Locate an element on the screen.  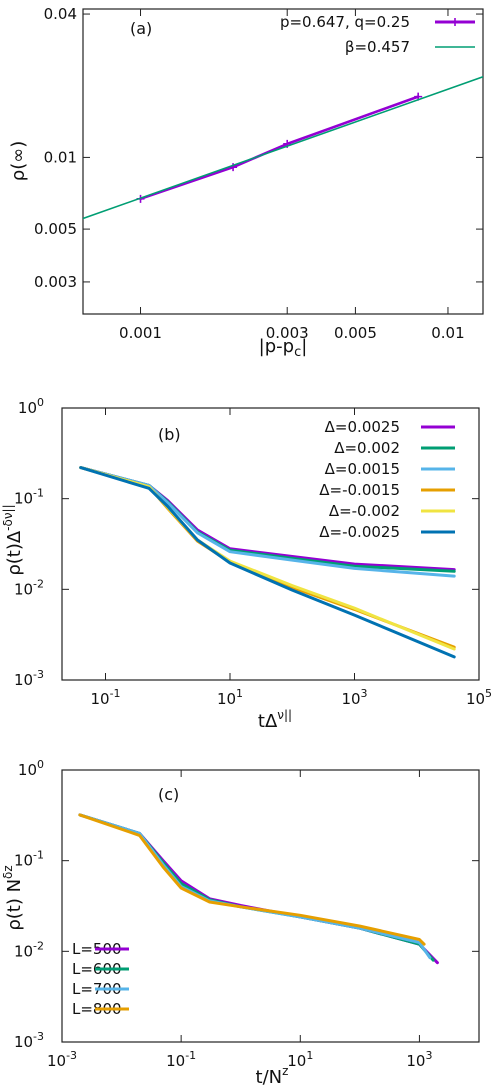
panel-b-label: (b) is located at coordinates (169, 434).